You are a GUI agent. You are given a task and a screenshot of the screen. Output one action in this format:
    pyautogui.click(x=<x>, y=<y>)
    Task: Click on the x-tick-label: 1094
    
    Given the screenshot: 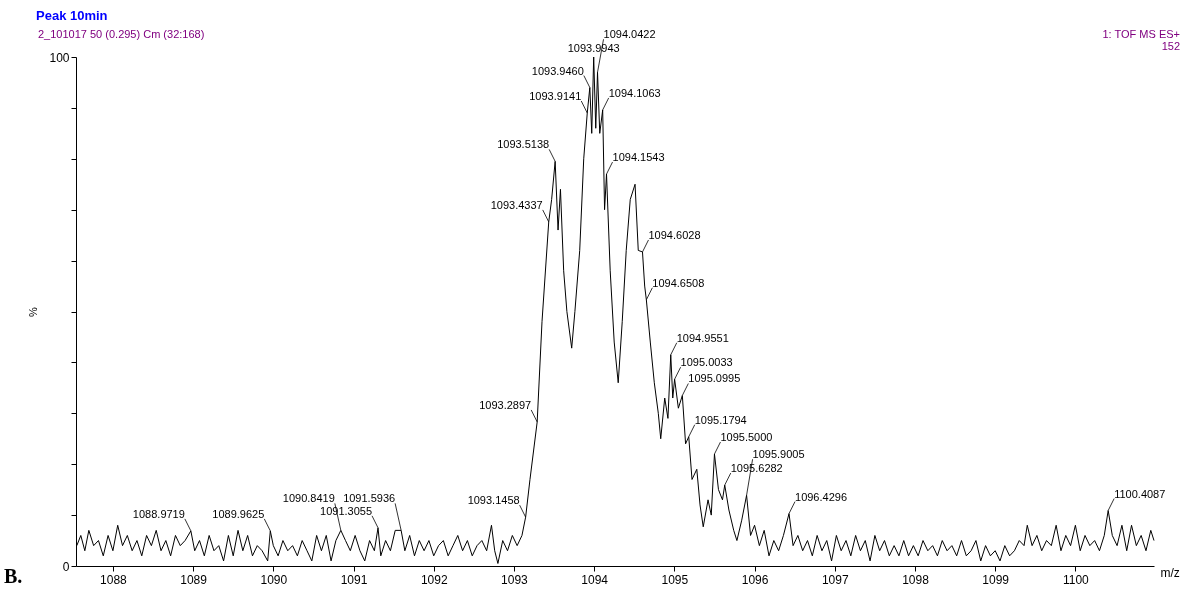 What is the action you would take?
    pyautogui.click(x=595, y=579)
    